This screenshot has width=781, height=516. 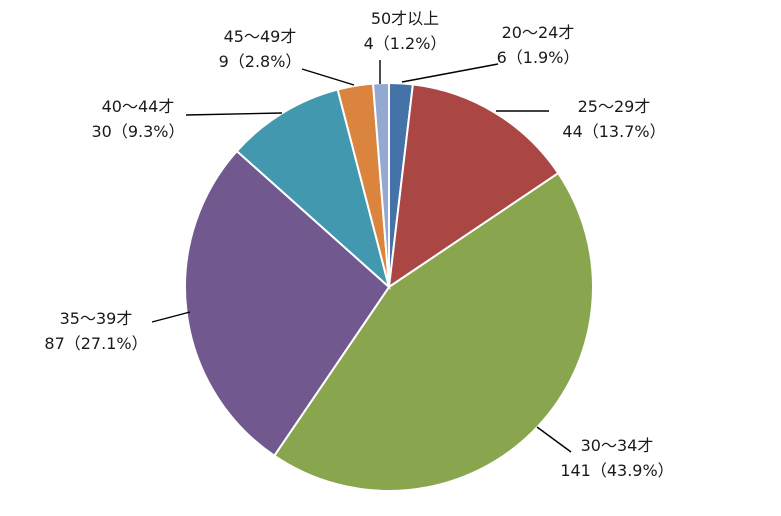 What do you see at coordinates (260, 36) in the screenshot?
I see `slice-category-label: 45～49才` at bounding box center [260, 36].